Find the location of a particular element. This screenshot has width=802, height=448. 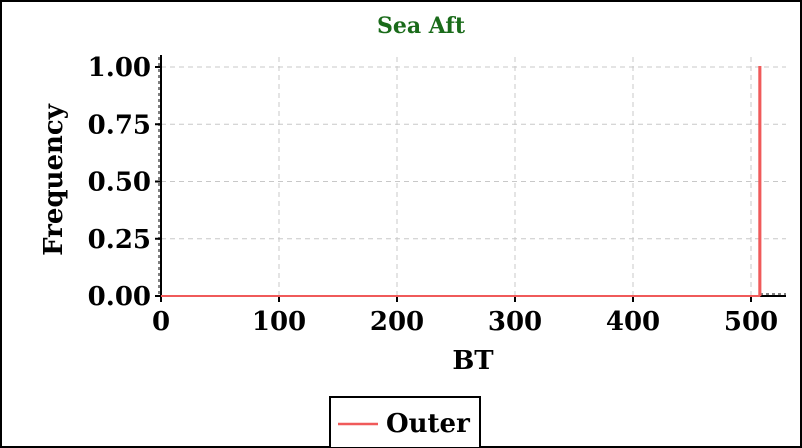

x-tick-label: 300 is located at coordinates (515, 322).